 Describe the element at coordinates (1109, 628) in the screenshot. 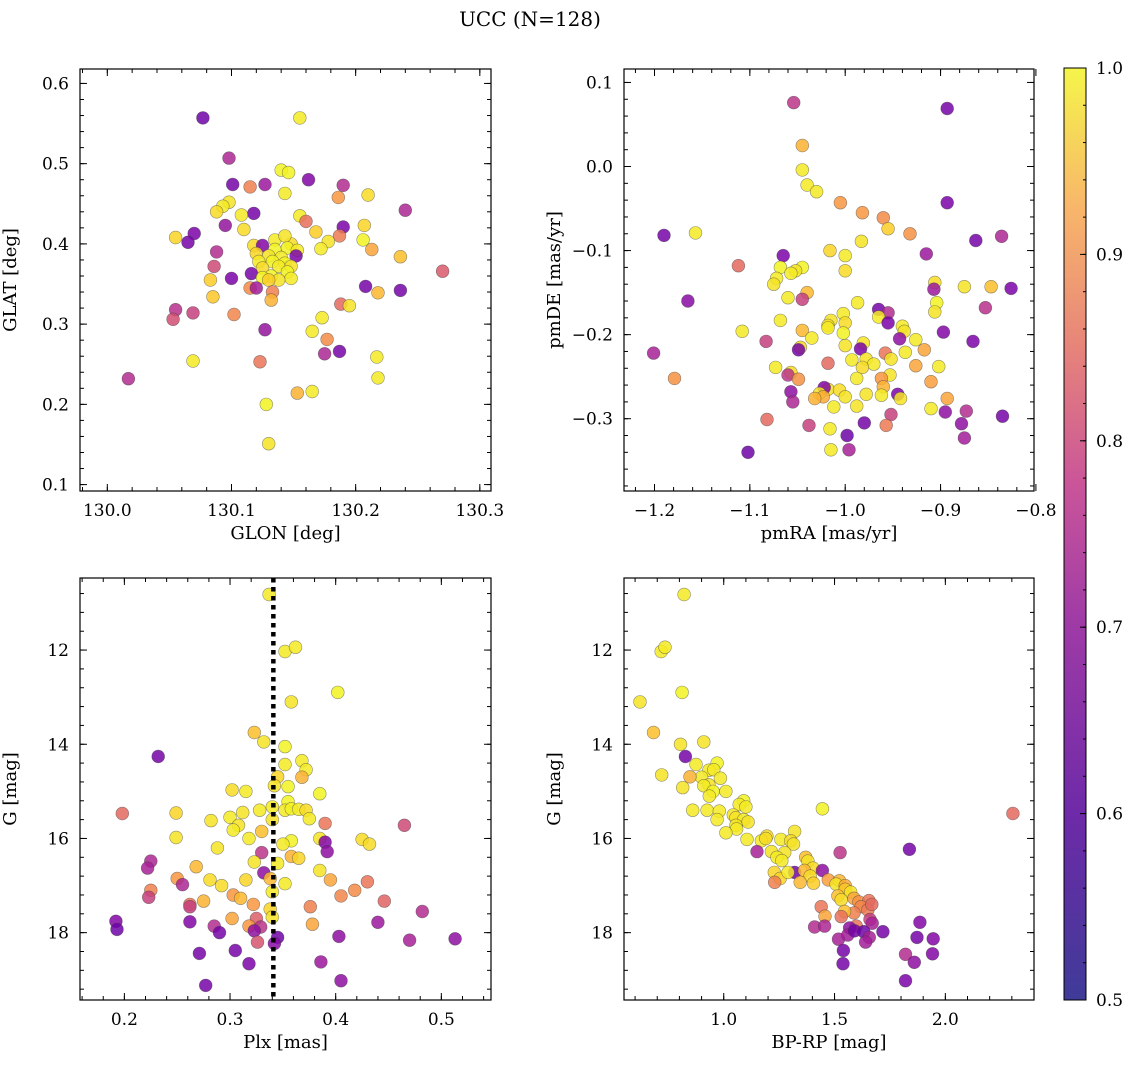

I see `colorbar-tick-label: 0.7` at that location.